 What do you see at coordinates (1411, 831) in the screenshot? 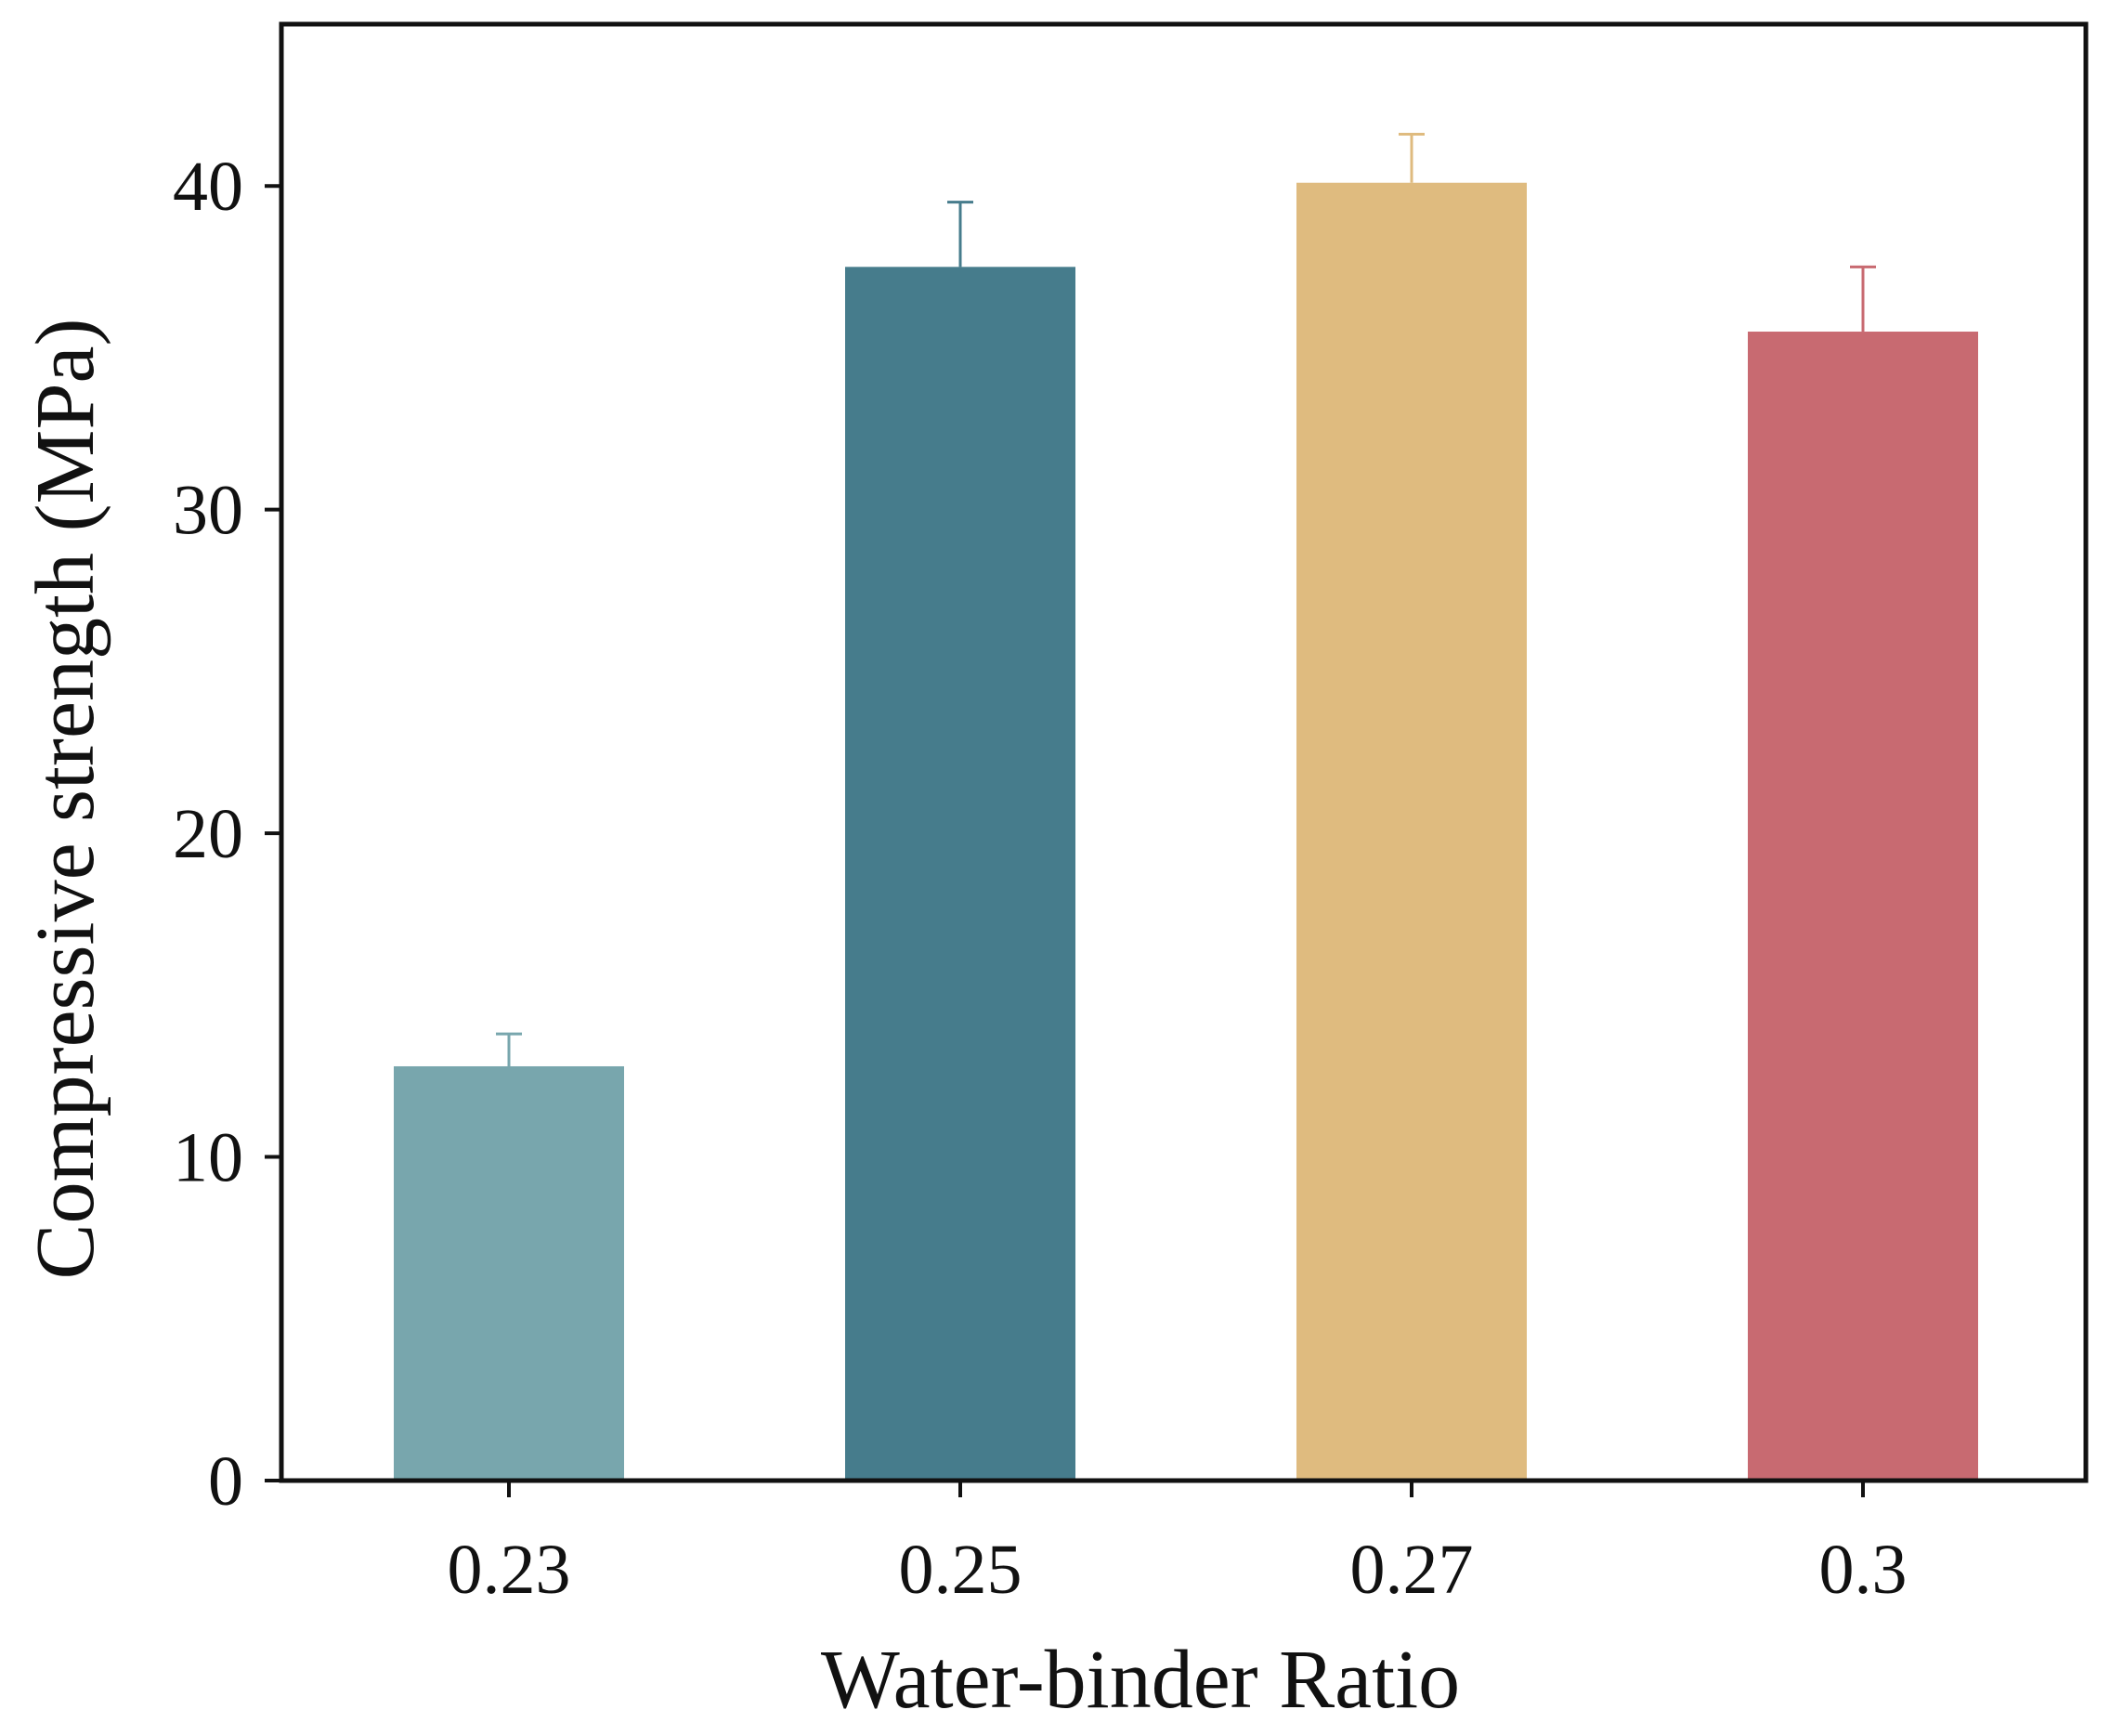
I see `bar-0.27` at bounding box center [1411, 831].